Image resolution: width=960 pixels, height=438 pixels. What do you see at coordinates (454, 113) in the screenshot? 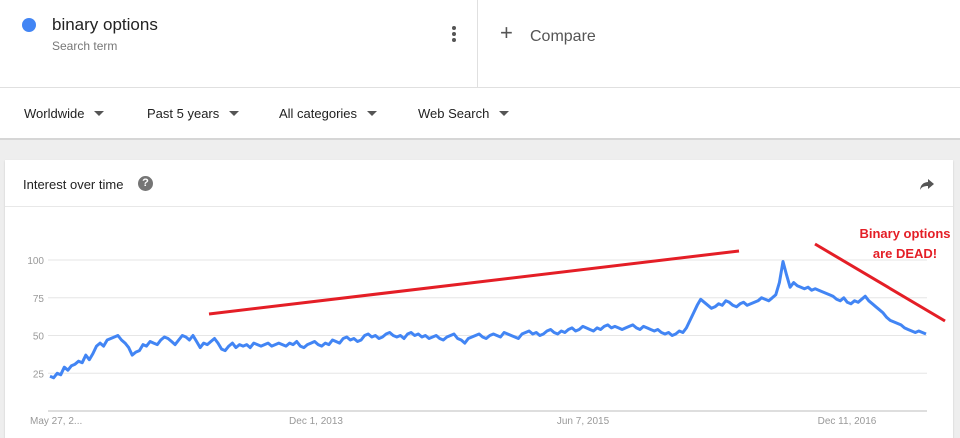
I see `search-type-label: Web Search` at bounding box center [454, 113].